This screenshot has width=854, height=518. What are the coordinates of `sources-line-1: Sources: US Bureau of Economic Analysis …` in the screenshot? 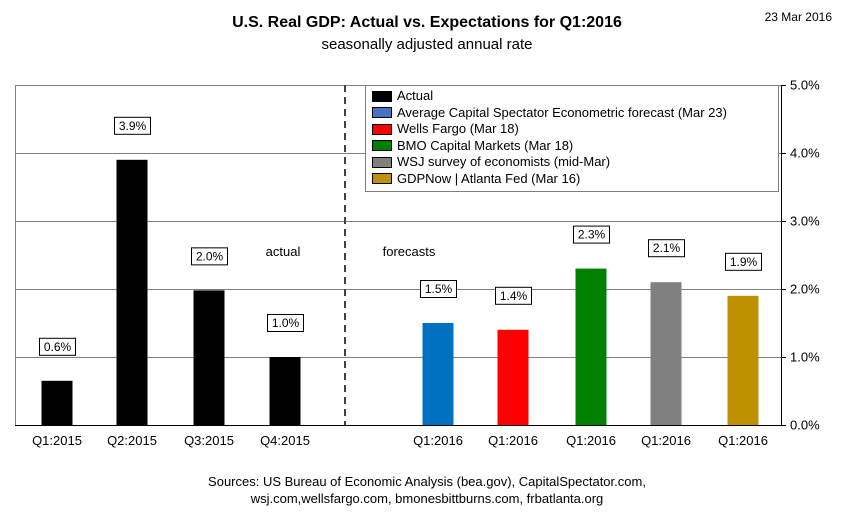 It's located at (427, 481).